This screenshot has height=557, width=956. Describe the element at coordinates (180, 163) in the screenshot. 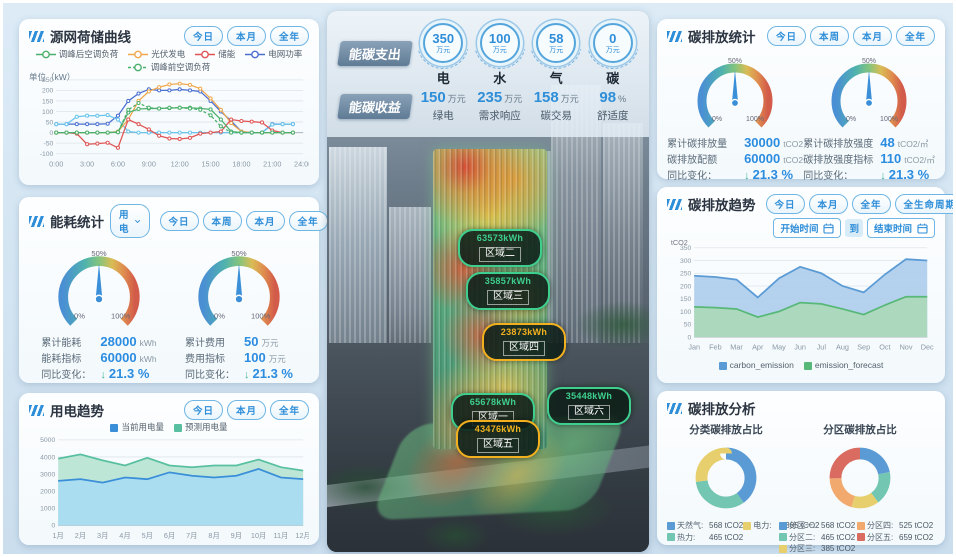

I see `svg-text: 12:00` at that location.